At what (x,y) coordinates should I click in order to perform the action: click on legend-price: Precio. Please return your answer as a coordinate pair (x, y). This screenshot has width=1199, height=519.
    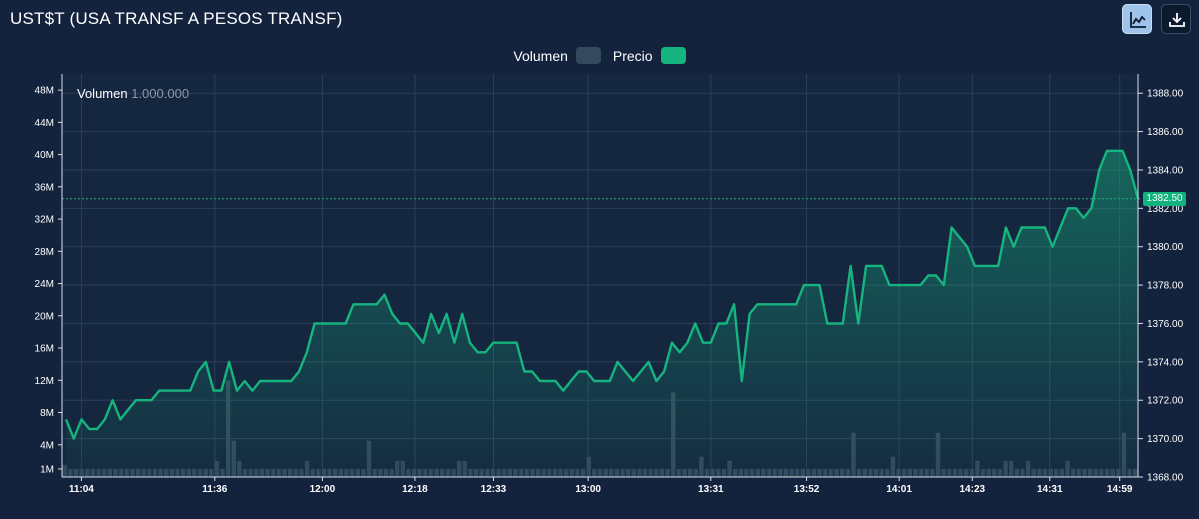
    Looking at the image, I should click on (649, 55).